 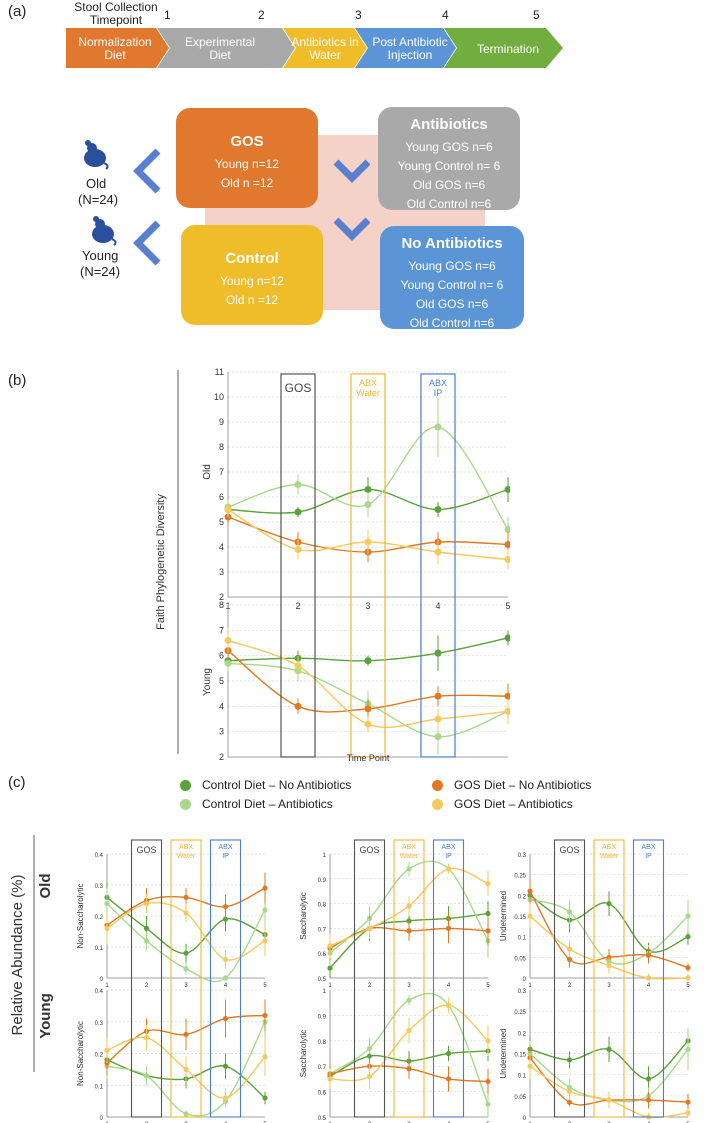 I want to click on legend-label: Control Diet – Antibiotics, so click(x=267, y=804).